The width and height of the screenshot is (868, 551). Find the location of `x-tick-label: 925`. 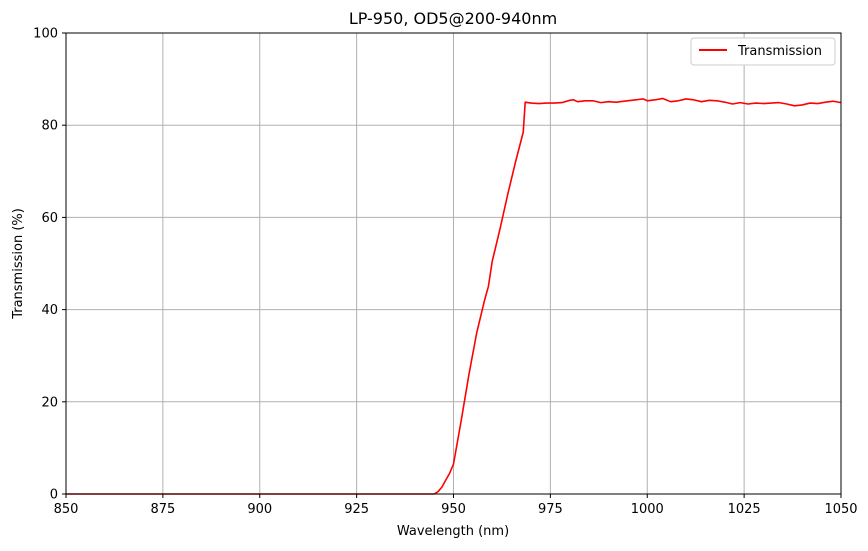

x-tick-label: 925 is located at coordinates (356, 509).